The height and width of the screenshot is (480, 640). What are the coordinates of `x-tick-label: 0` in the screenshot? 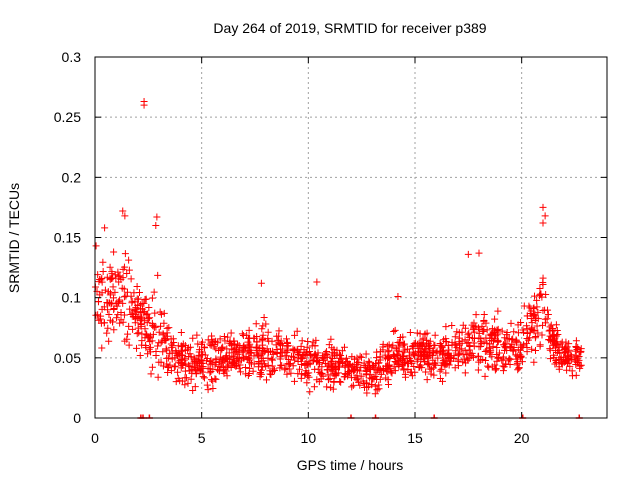 It's located at (95, 438).